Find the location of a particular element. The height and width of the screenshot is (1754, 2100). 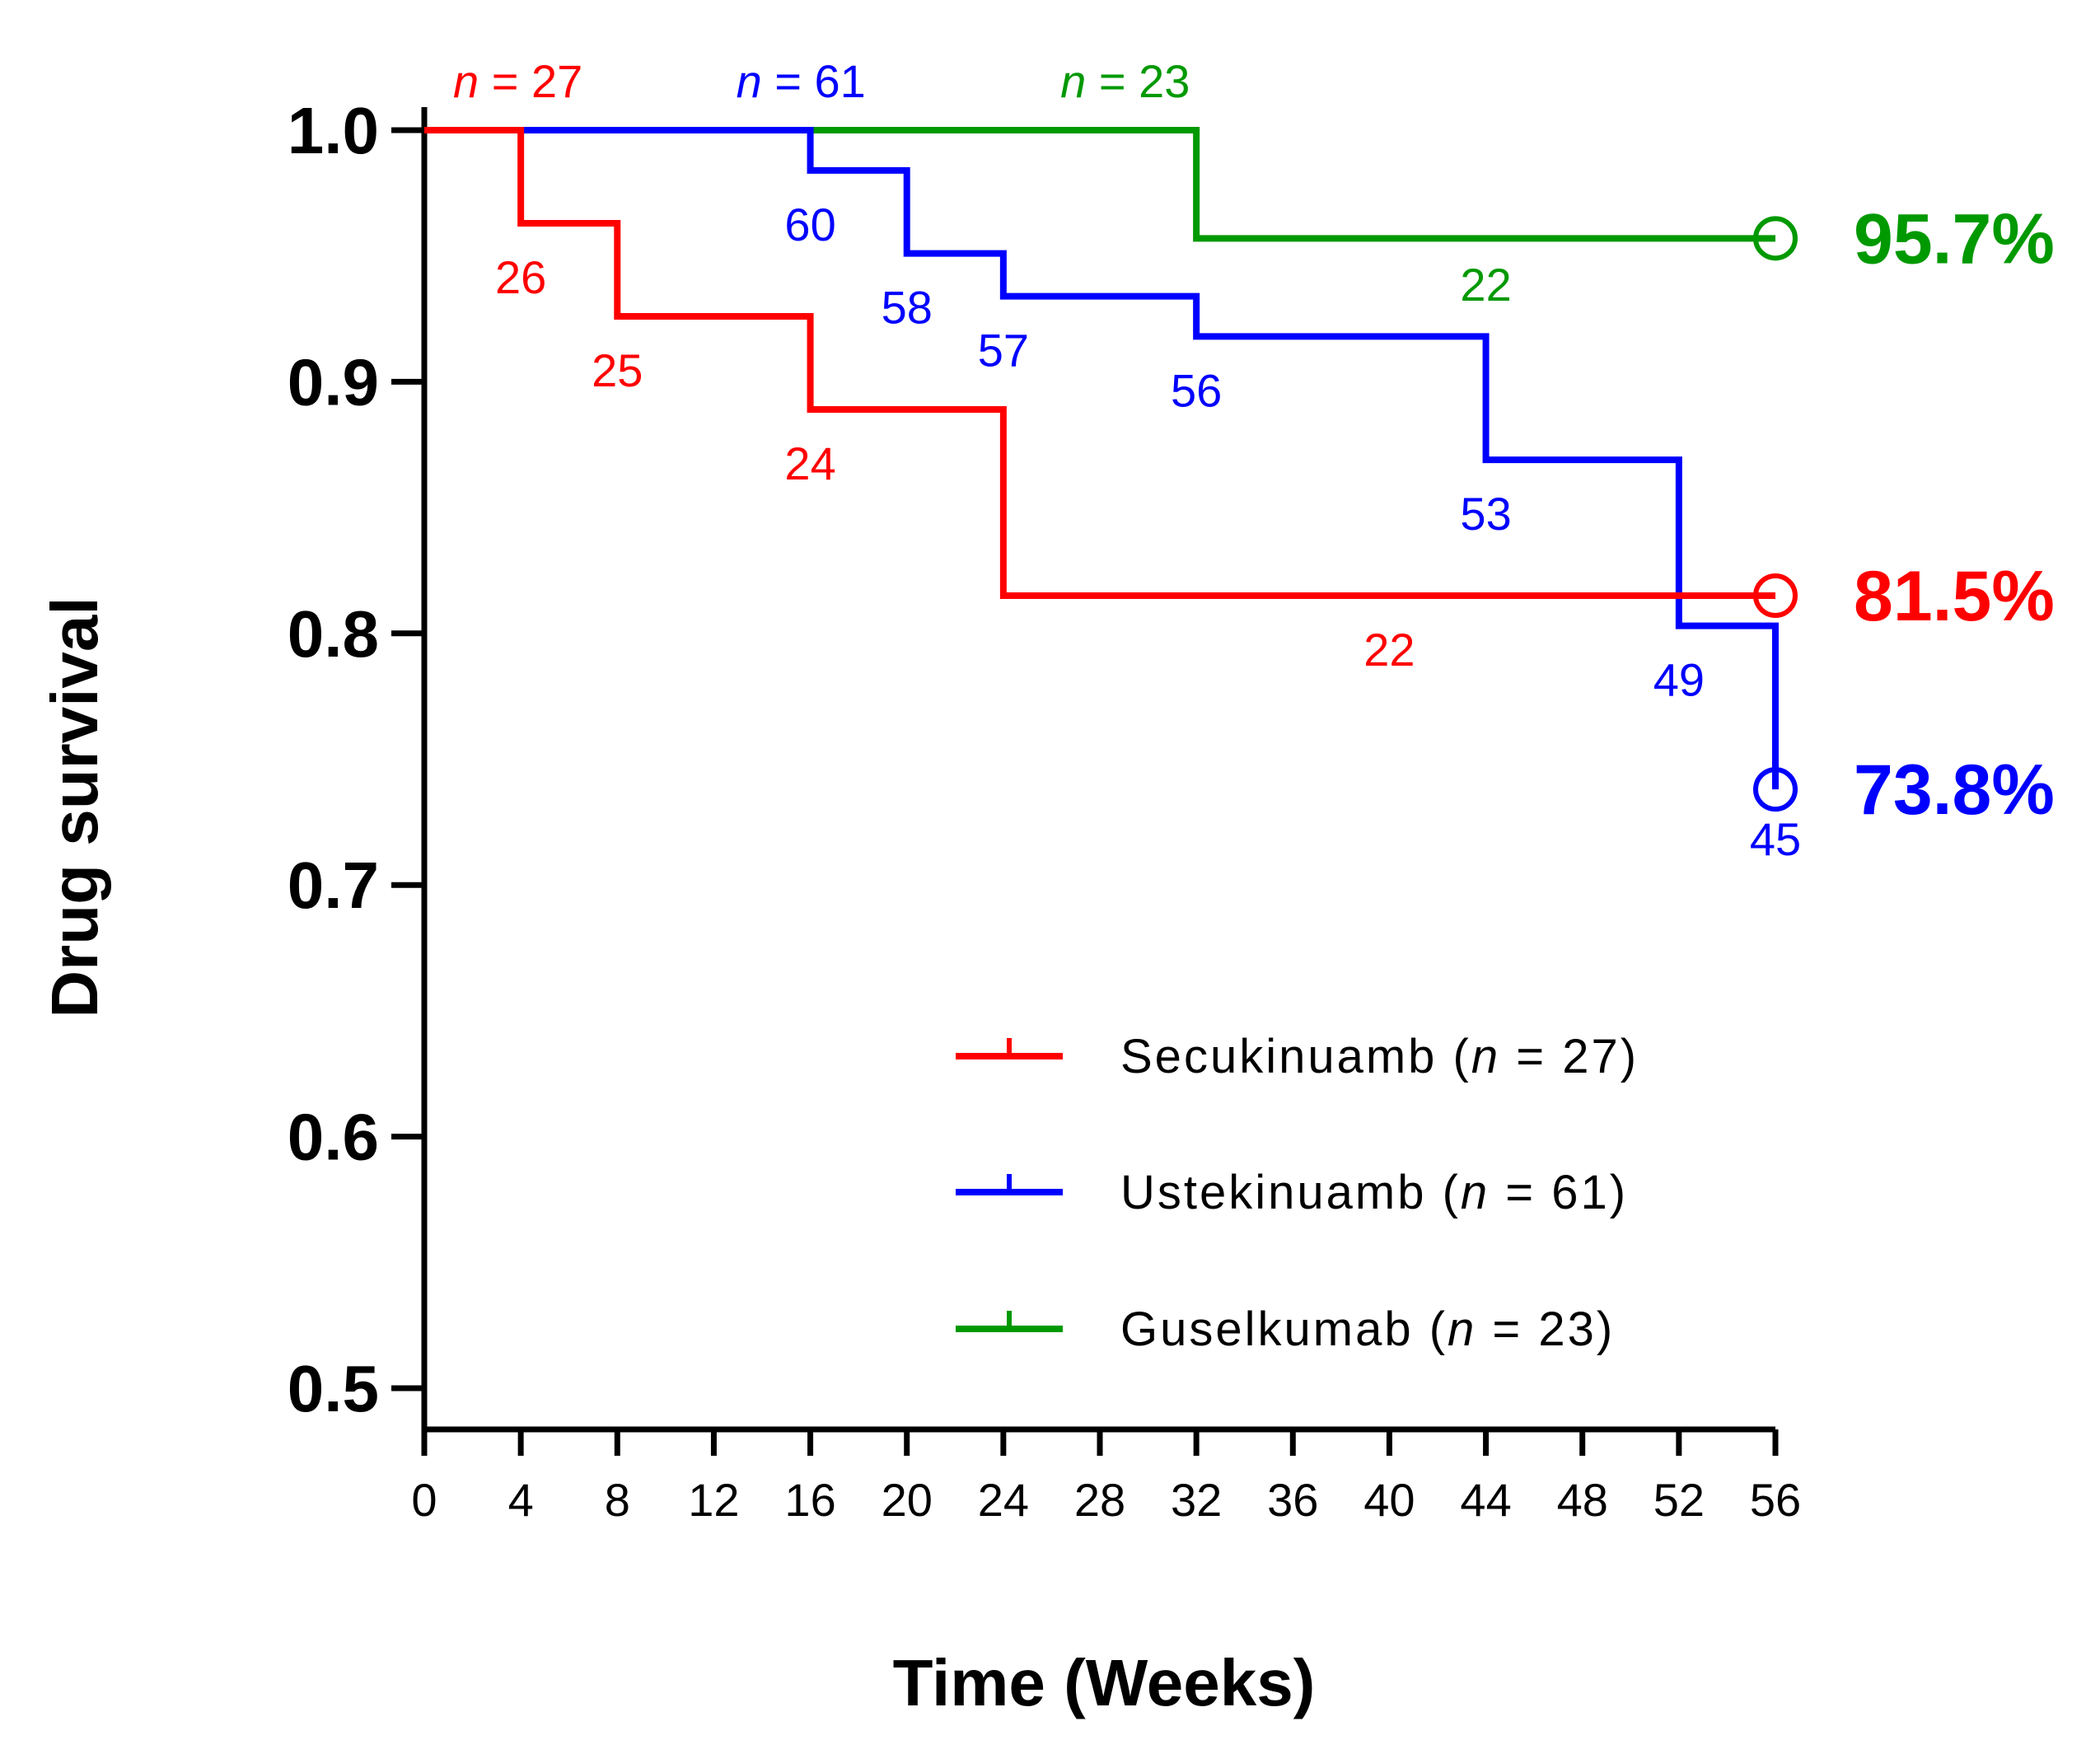

y-tick-label: 0.9 is located at coordinates (334, 382).